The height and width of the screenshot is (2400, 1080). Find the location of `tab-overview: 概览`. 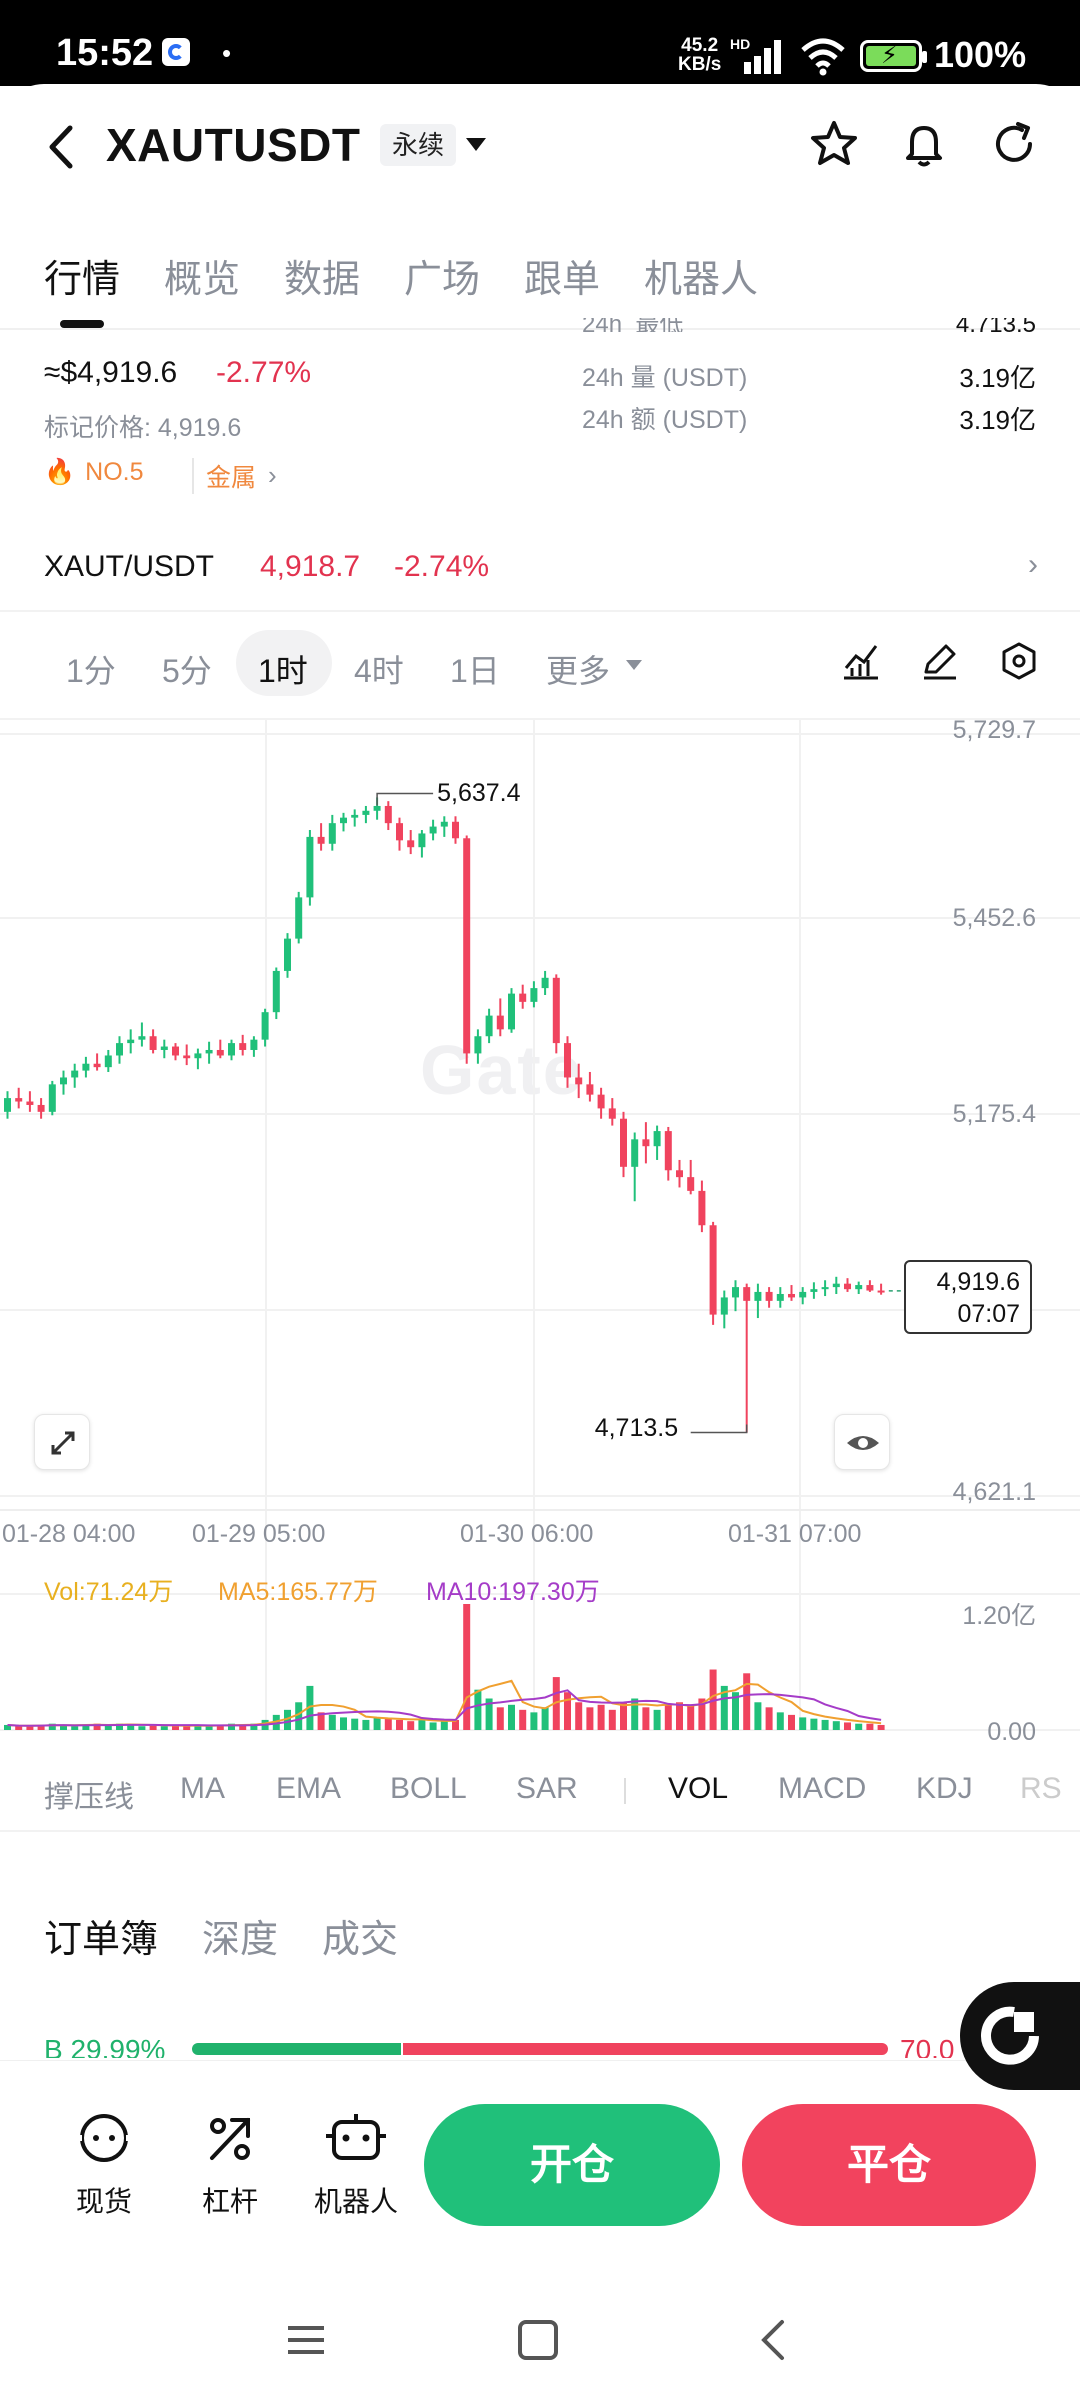

tab-overview: 概览 is located at coordinates (202, 280).